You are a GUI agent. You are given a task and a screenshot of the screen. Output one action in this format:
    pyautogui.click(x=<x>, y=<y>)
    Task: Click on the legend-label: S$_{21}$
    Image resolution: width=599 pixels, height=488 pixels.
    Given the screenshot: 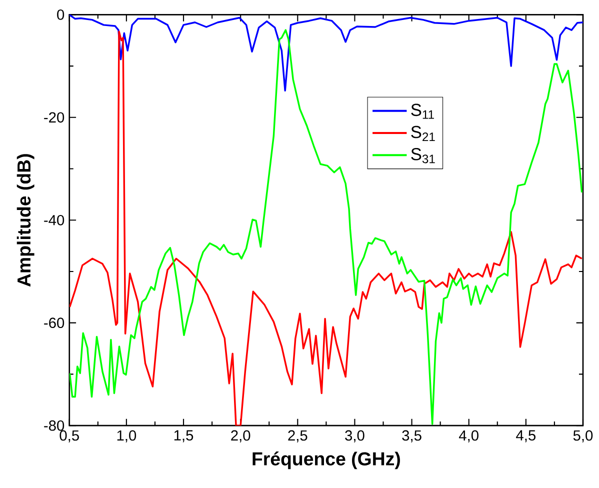 What is the action you would take?
    pyautogui.click(x=423, y=133)
    